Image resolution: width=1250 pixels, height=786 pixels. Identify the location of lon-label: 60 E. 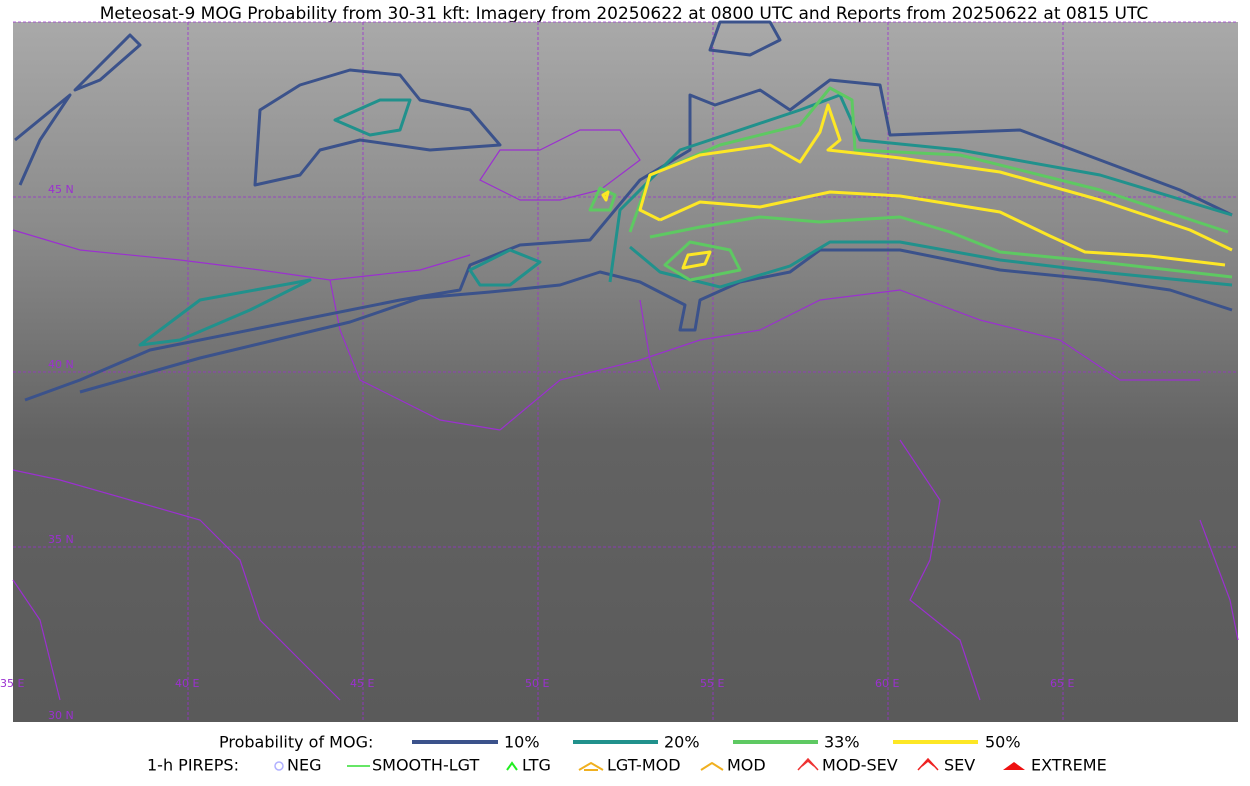
(887, 683).